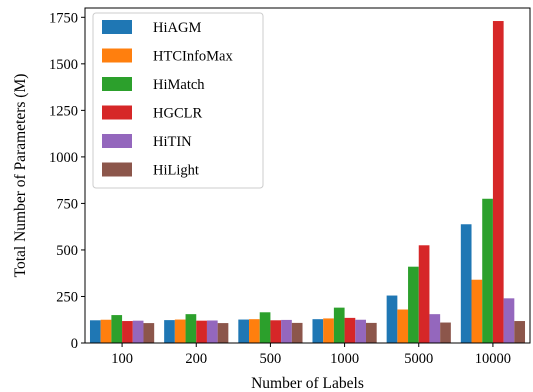 This screenshot has width=533, height=392. What do you see at coordinates (176, 171) in the screenshot?
I see `legend-label-hilight: HiLight` at bounding box center [176, 171].